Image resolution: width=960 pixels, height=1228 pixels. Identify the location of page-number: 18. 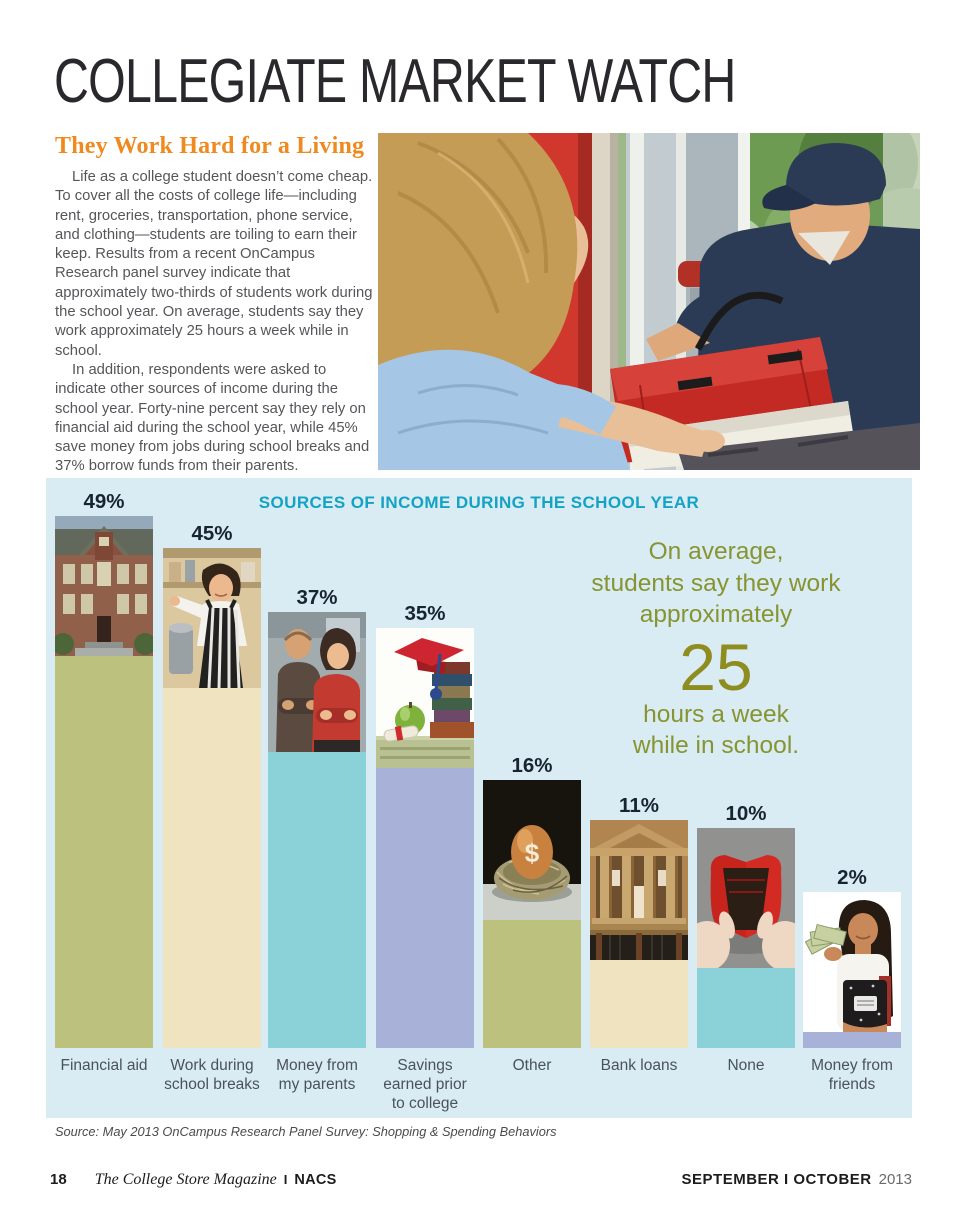
(58, 1179).